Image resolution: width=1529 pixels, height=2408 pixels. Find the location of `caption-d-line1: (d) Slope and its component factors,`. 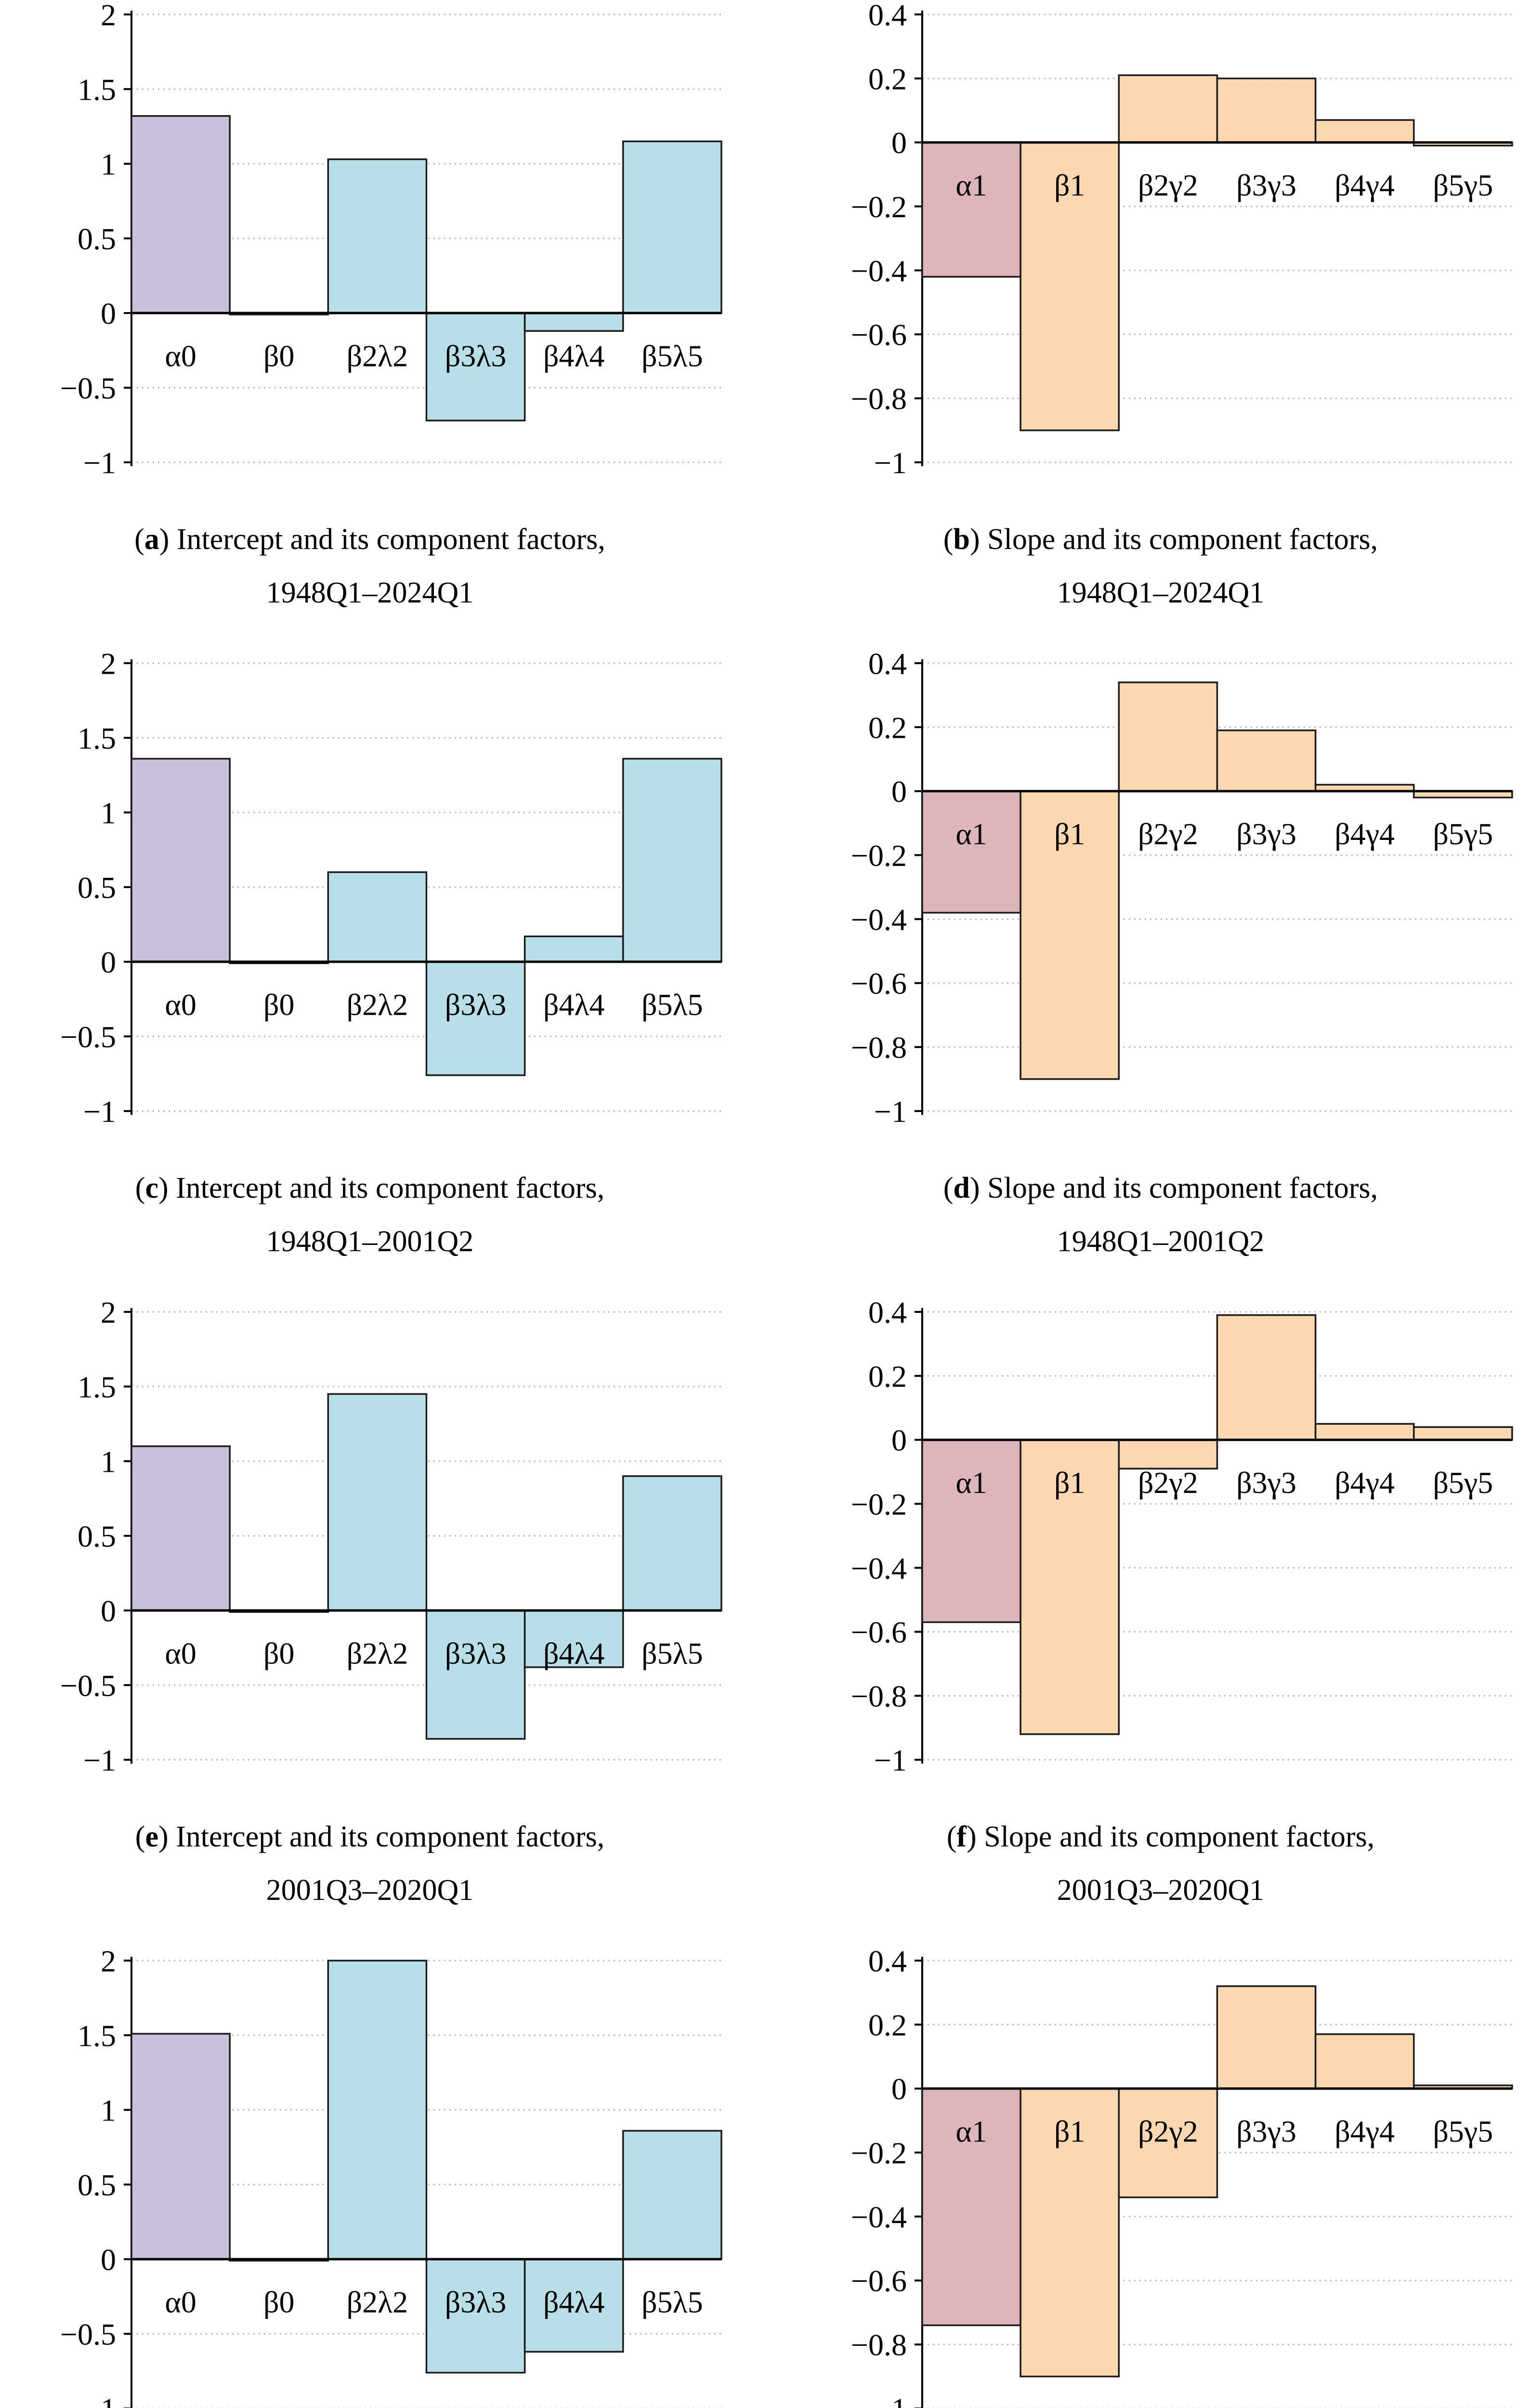

caption-d-line1: (d) Slope and its component factors, is located at coordinates (1160, 1188).